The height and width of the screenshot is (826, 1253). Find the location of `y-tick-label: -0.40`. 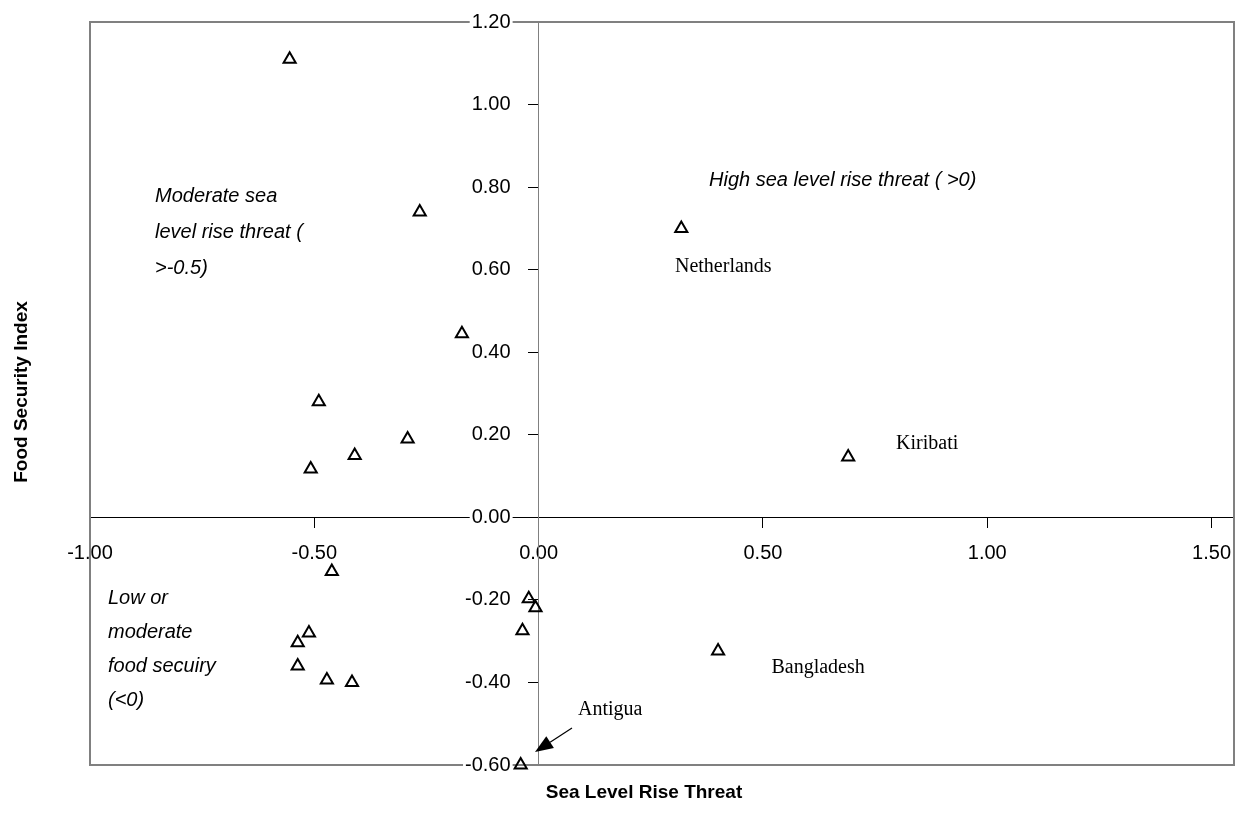

y-tick-label: -0.40 is located at coordinates (488, 680).